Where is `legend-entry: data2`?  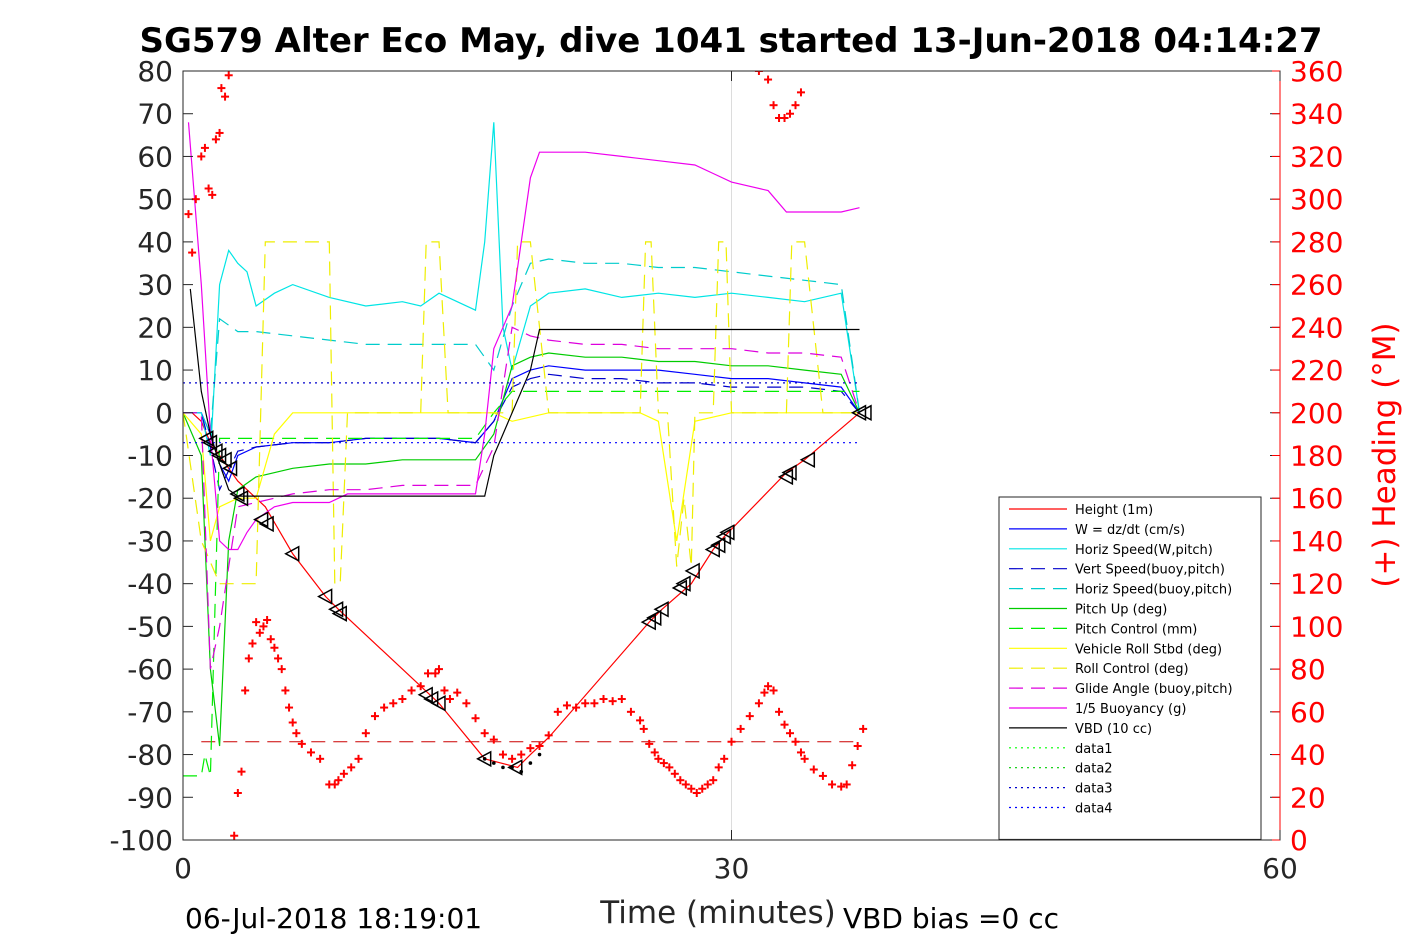
legend-entry: data2 is located at coordinates (1094, 769).